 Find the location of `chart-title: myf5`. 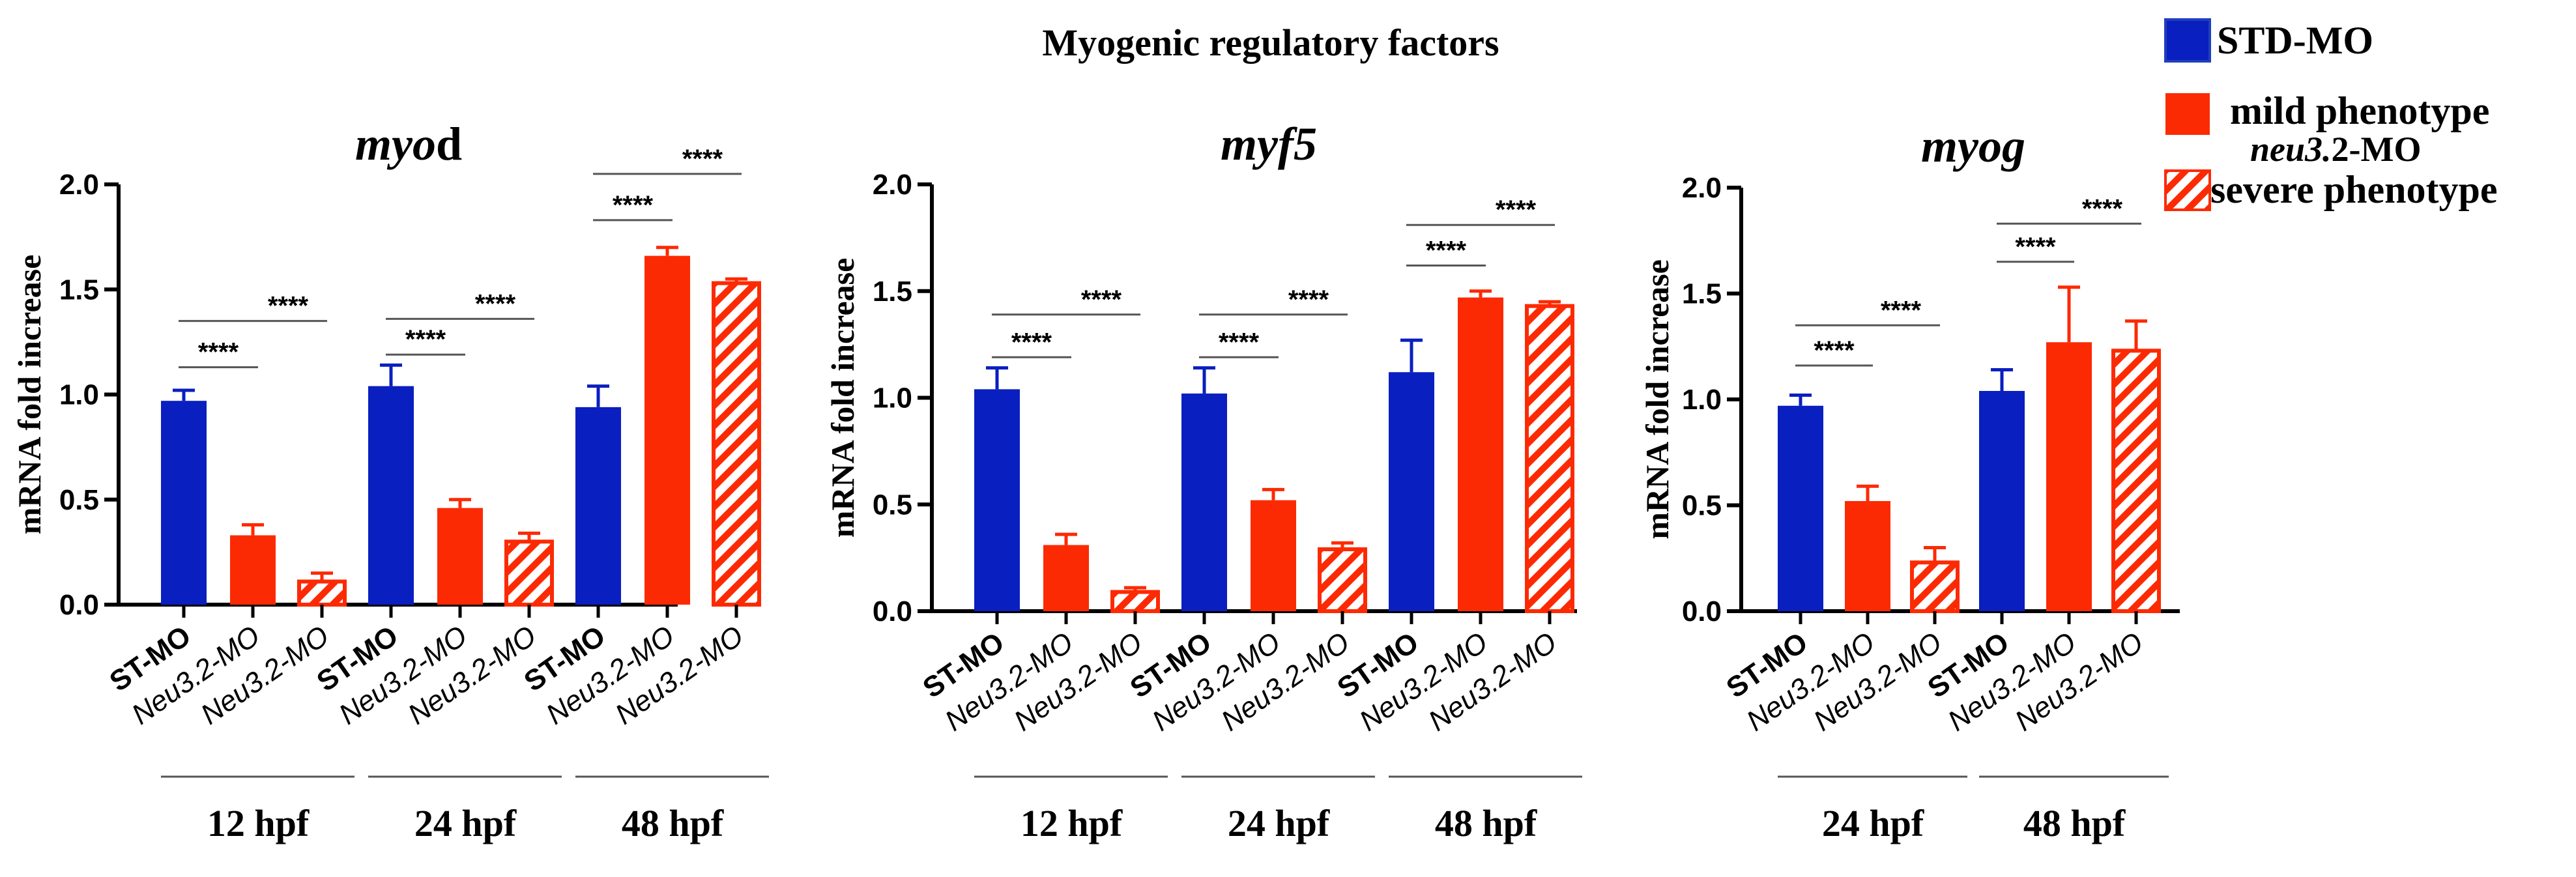

chart-title: myf5 is located at coordinates (1269, 144).